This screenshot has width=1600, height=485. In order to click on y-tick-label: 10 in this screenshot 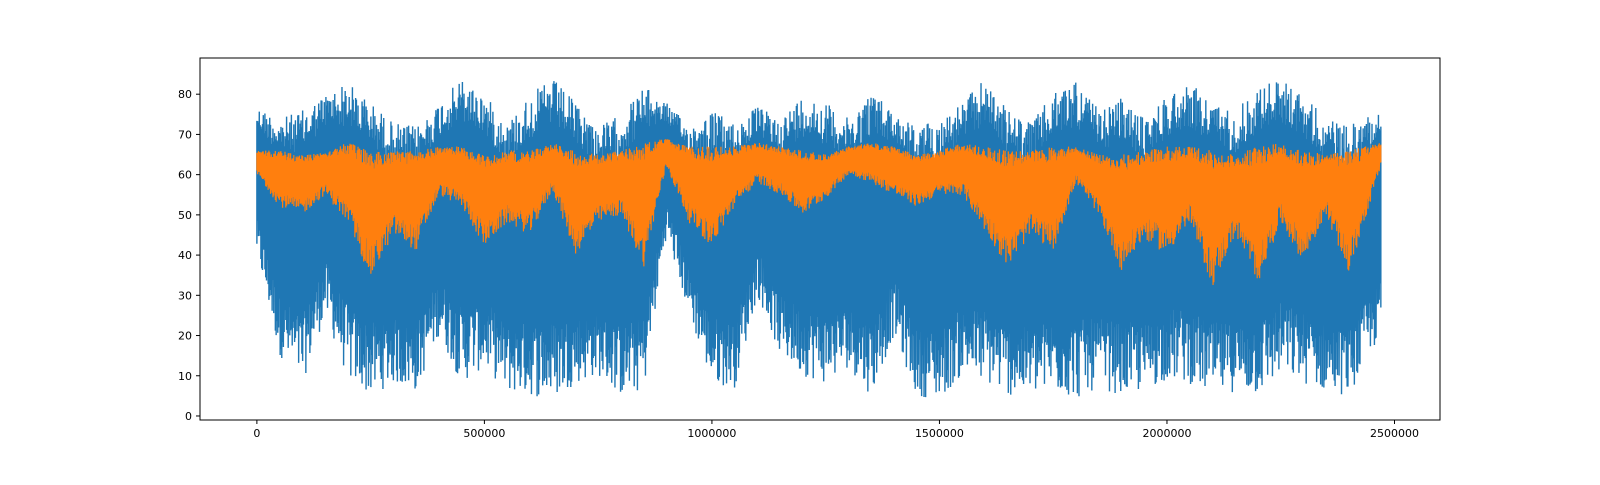, I will do `click(185, 376)`.